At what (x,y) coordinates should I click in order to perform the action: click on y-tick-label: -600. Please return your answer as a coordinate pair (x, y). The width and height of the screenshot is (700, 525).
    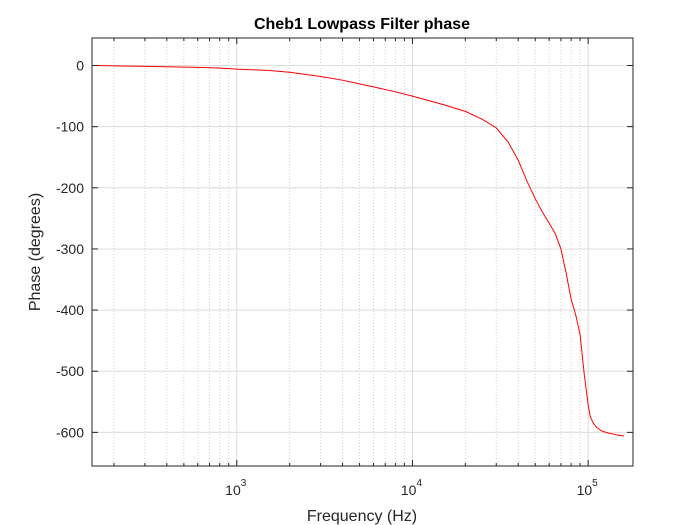
    Looking at the image, I should click on (70, 432).